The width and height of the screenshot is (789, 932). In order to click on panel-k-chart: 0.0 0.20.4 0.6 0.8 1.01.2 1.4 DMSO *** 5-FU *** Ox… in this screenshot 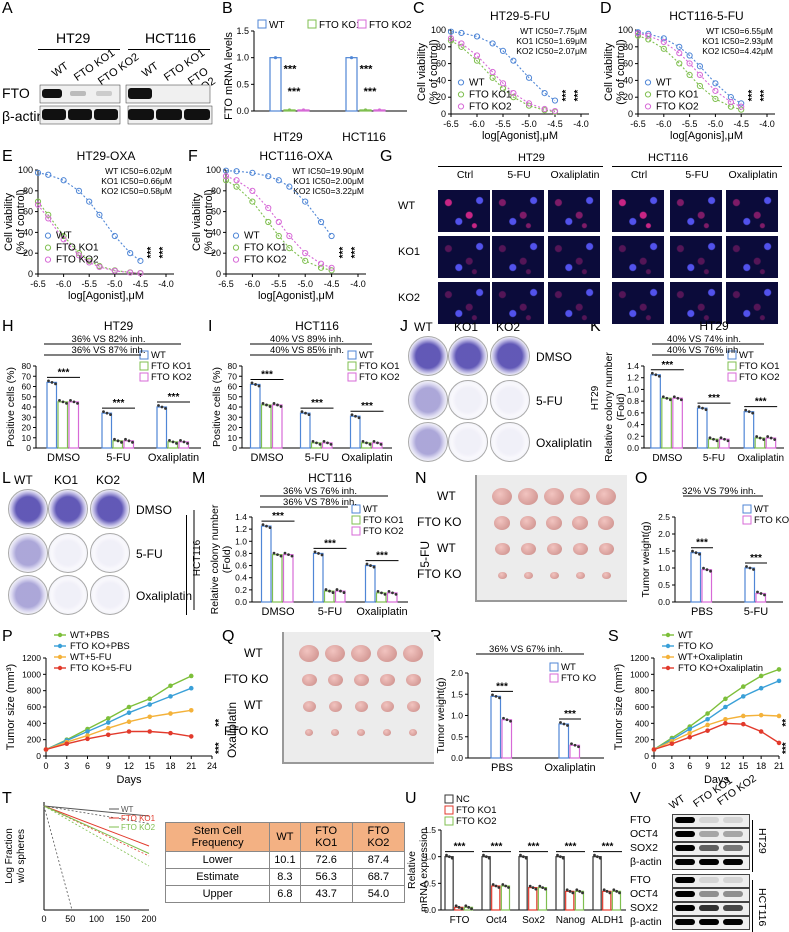, I will do `click(687, 391)`.